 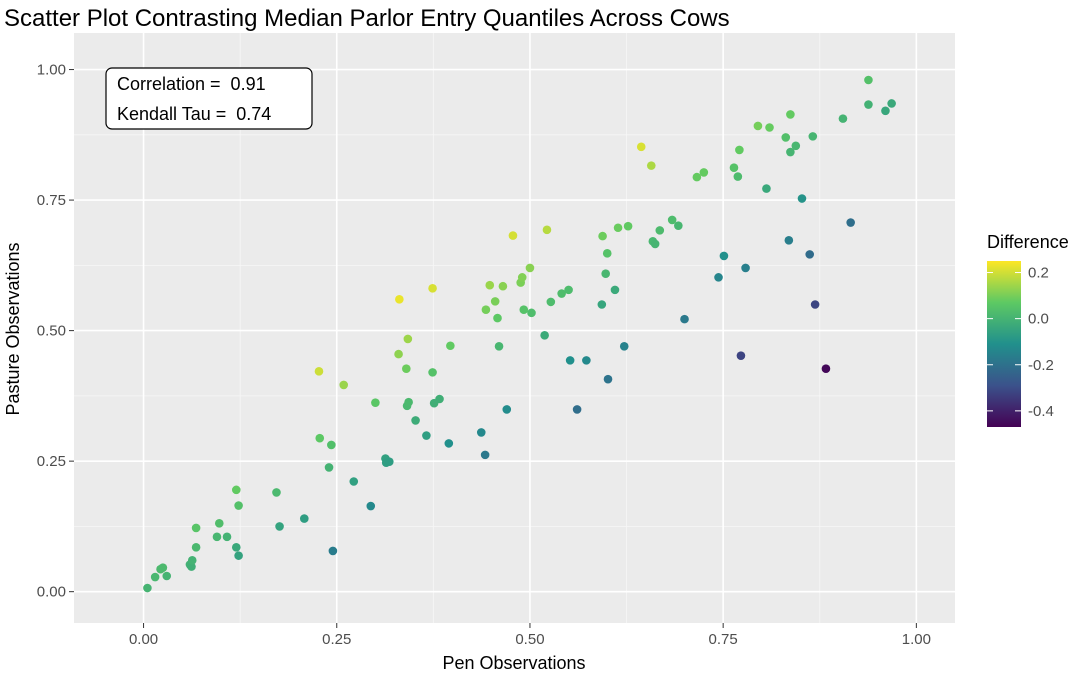 I want to click on x-tick-label: 0.75, so click(x=723, y=639).